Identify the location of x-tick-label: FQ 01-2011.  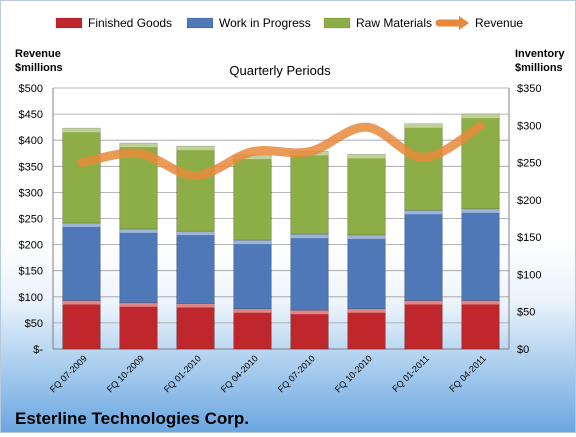
(410, 373).